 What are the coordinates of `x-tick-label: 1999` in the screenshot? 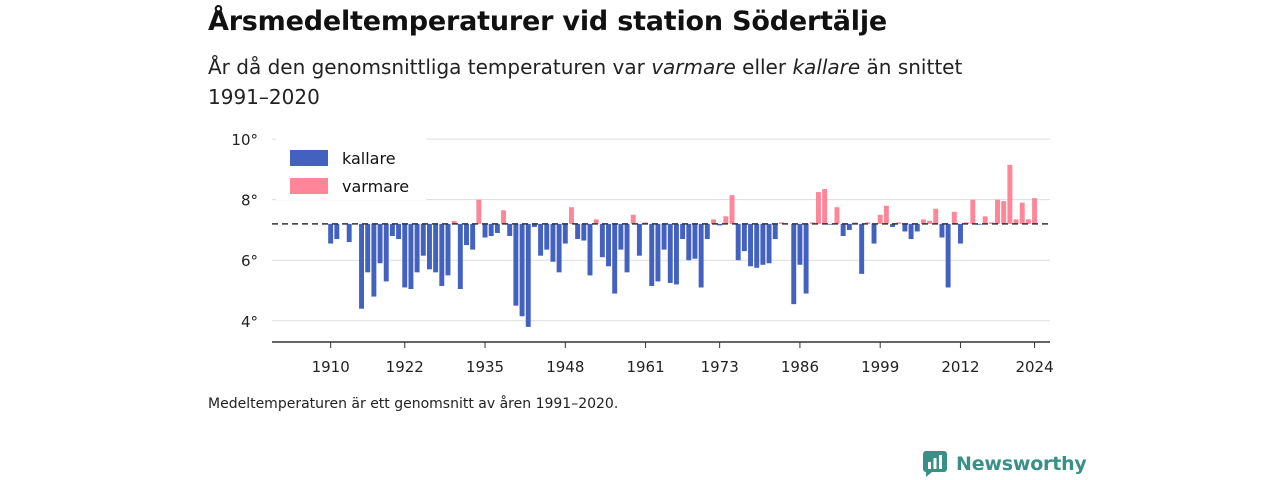 It's located at (880, 367).